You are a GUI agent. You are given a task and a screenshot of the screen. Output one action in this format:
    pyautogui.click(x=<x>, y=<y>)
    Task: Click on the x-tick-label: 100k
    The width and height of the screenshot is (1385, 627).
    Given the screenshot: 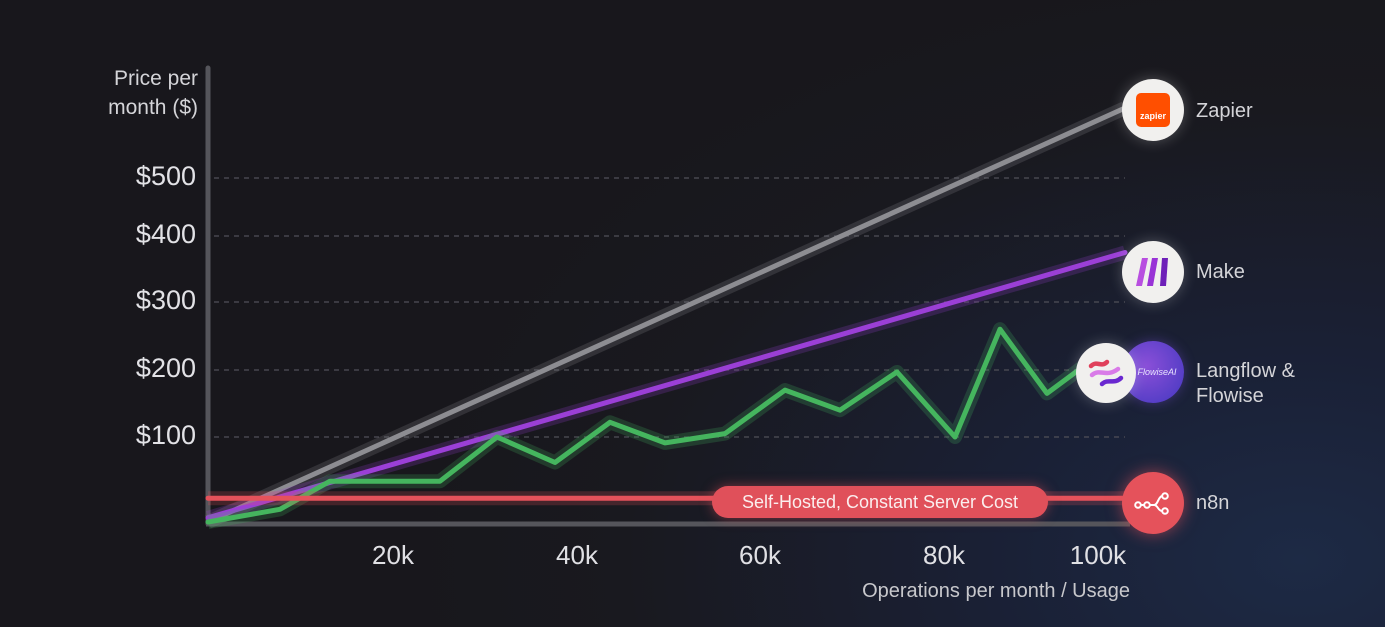 What is the action you would take?
    pyautogui.click(x=1098, y=555)
    